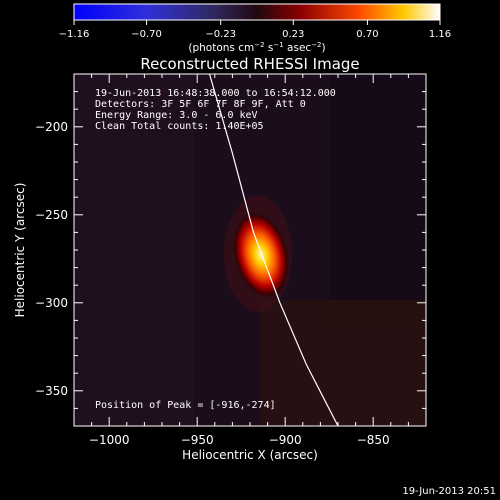  I want to click on x-tick-label: −900, so click(285, 440).